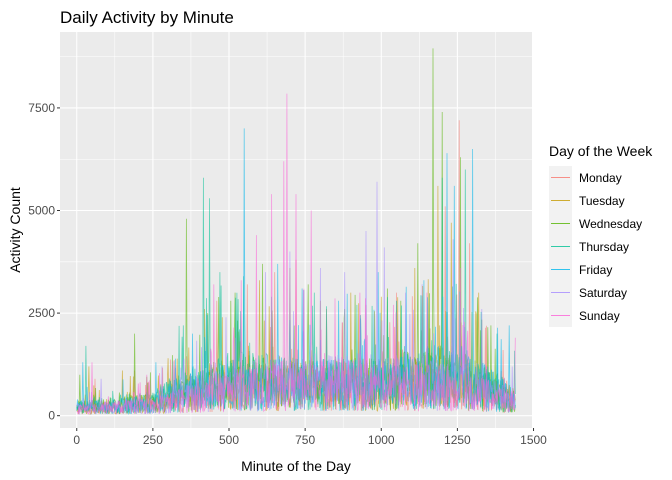  What do you see at coordinates (595, 270) in the screenshot?
I see `legend-label-friday: Friday` at bounding box center [595, 270].